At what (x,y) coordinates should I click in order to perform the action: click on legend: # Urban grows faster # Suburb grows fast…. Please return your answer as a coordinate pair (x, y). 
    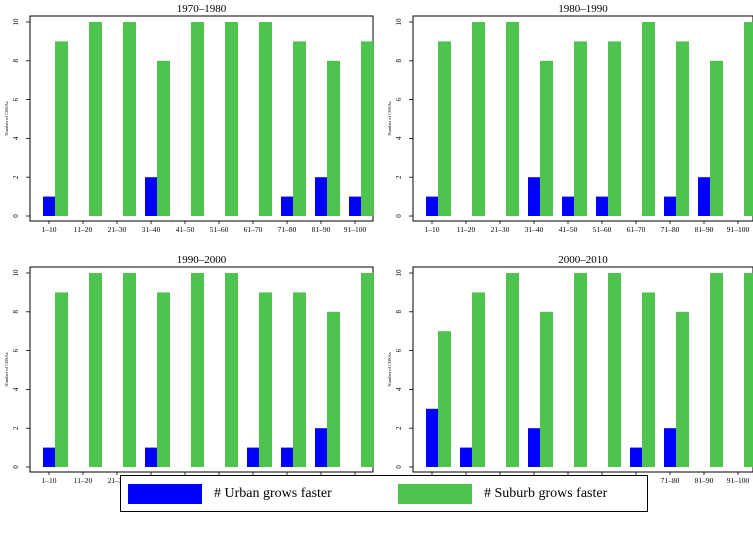
    Looking at the image, I should click on (384, 493).